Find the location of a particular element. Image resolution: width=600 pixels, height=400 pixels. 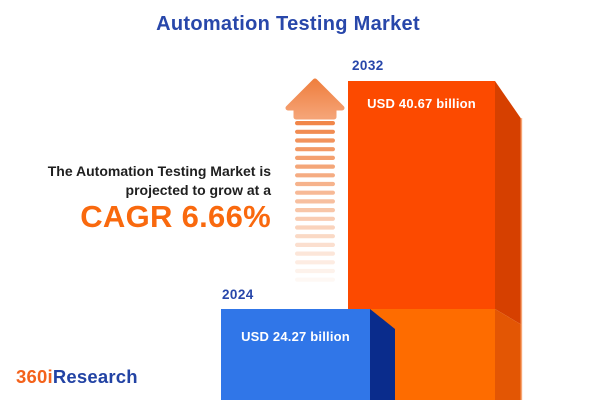

bar-2024-front is located at coordinates (295, 354).